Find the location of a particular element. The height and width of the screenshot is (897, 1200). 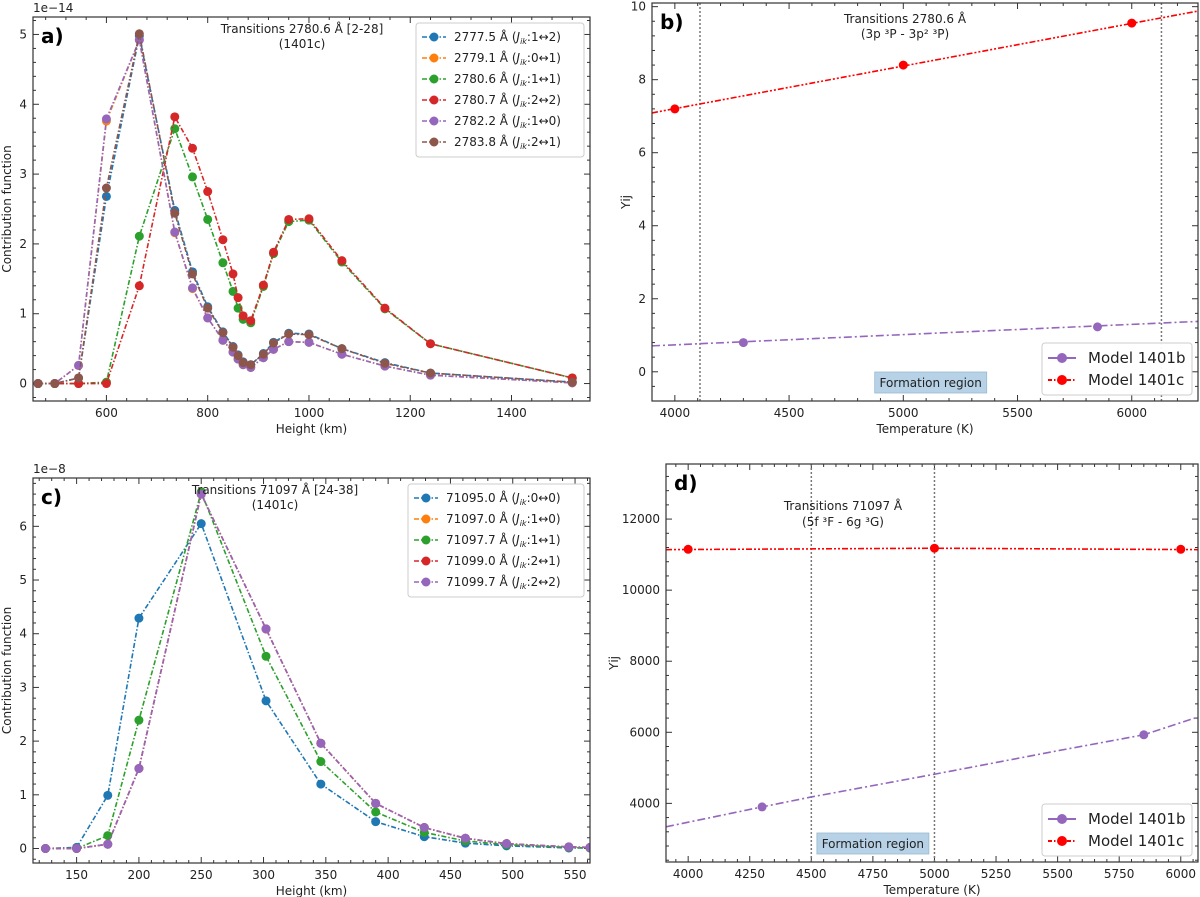

x-tick-label: 150 is located at coordinates (76, 875).